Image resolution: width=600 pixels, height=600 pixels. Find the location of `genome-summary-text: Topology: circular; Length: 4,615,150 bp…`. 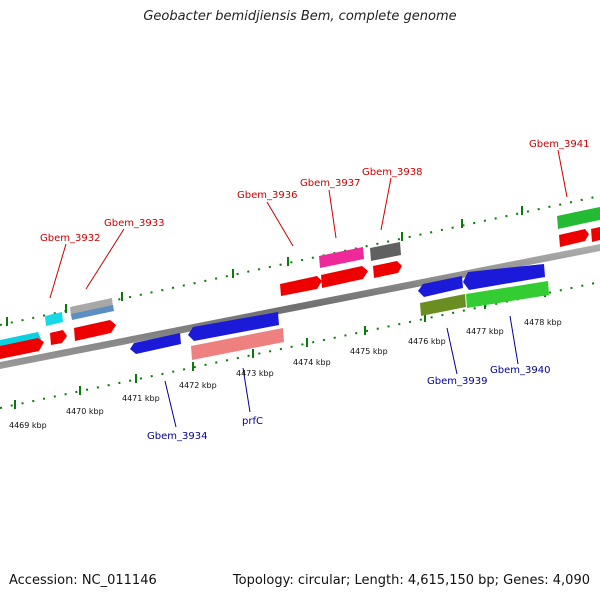

genome-summary-text: Topology: circular; Length: 4,615,150 bp… is located at coordinates (411, 580).